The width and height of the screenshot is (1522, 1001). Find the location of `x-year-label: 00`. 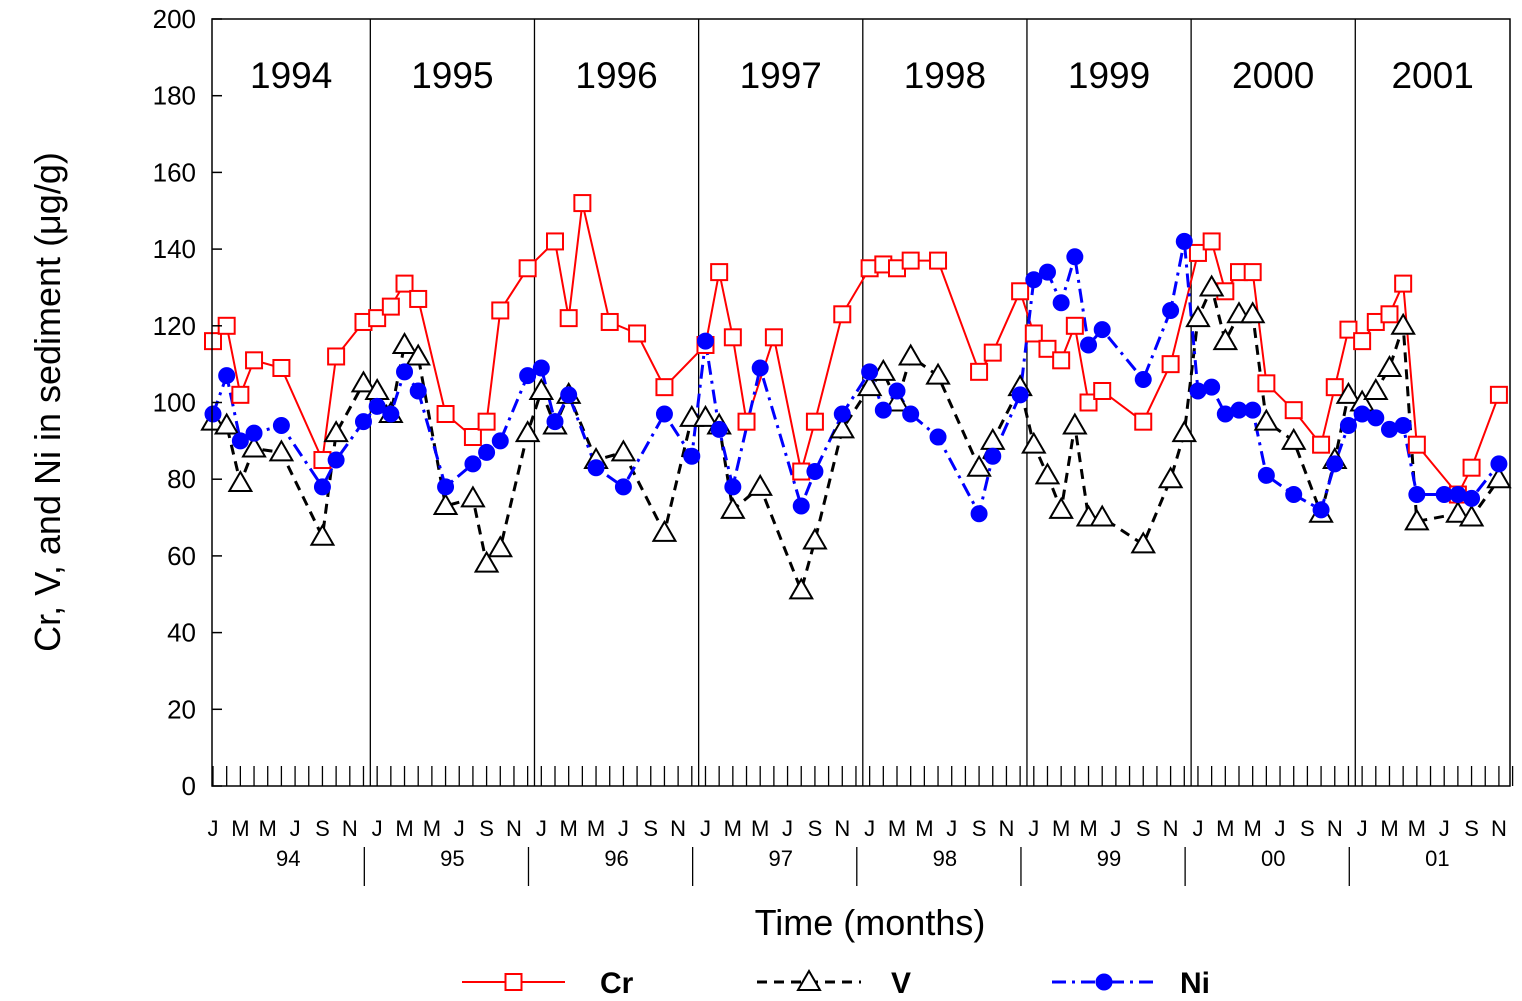

x-year-label: 00 is located at coordinates (1273, 858).